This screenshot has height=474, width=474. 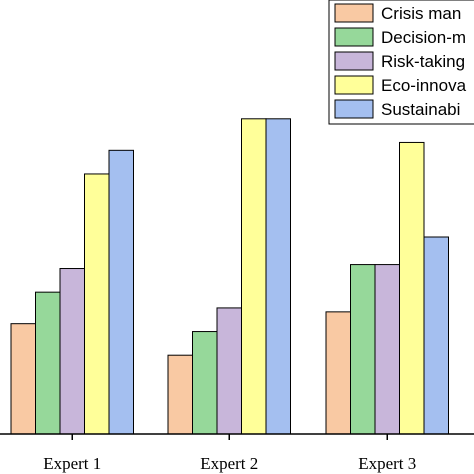 I want to click on legend-label: Eco-innova, so click(x=424, y=85).